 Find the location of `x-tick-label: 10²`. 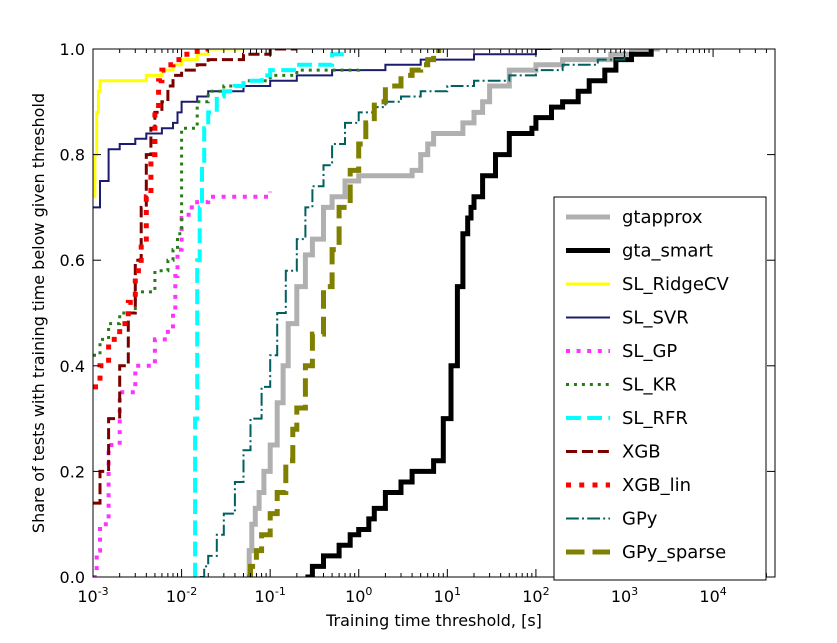

x-tick-label: 10² is located at coordinates (535, 595).